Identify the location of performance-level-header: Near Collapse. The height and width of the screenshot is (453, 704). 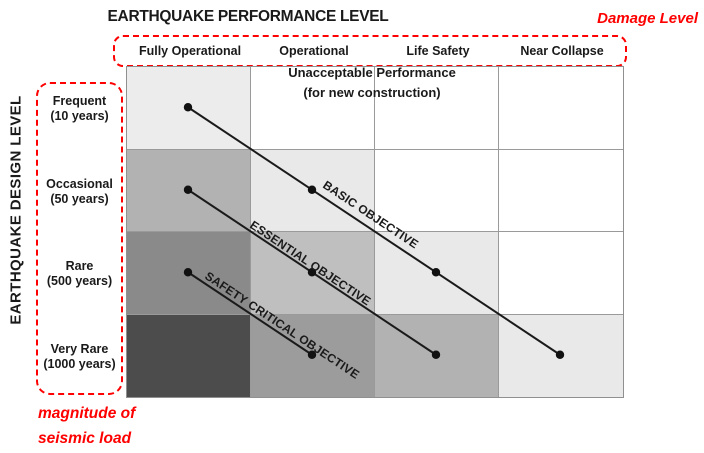
(562, 51).